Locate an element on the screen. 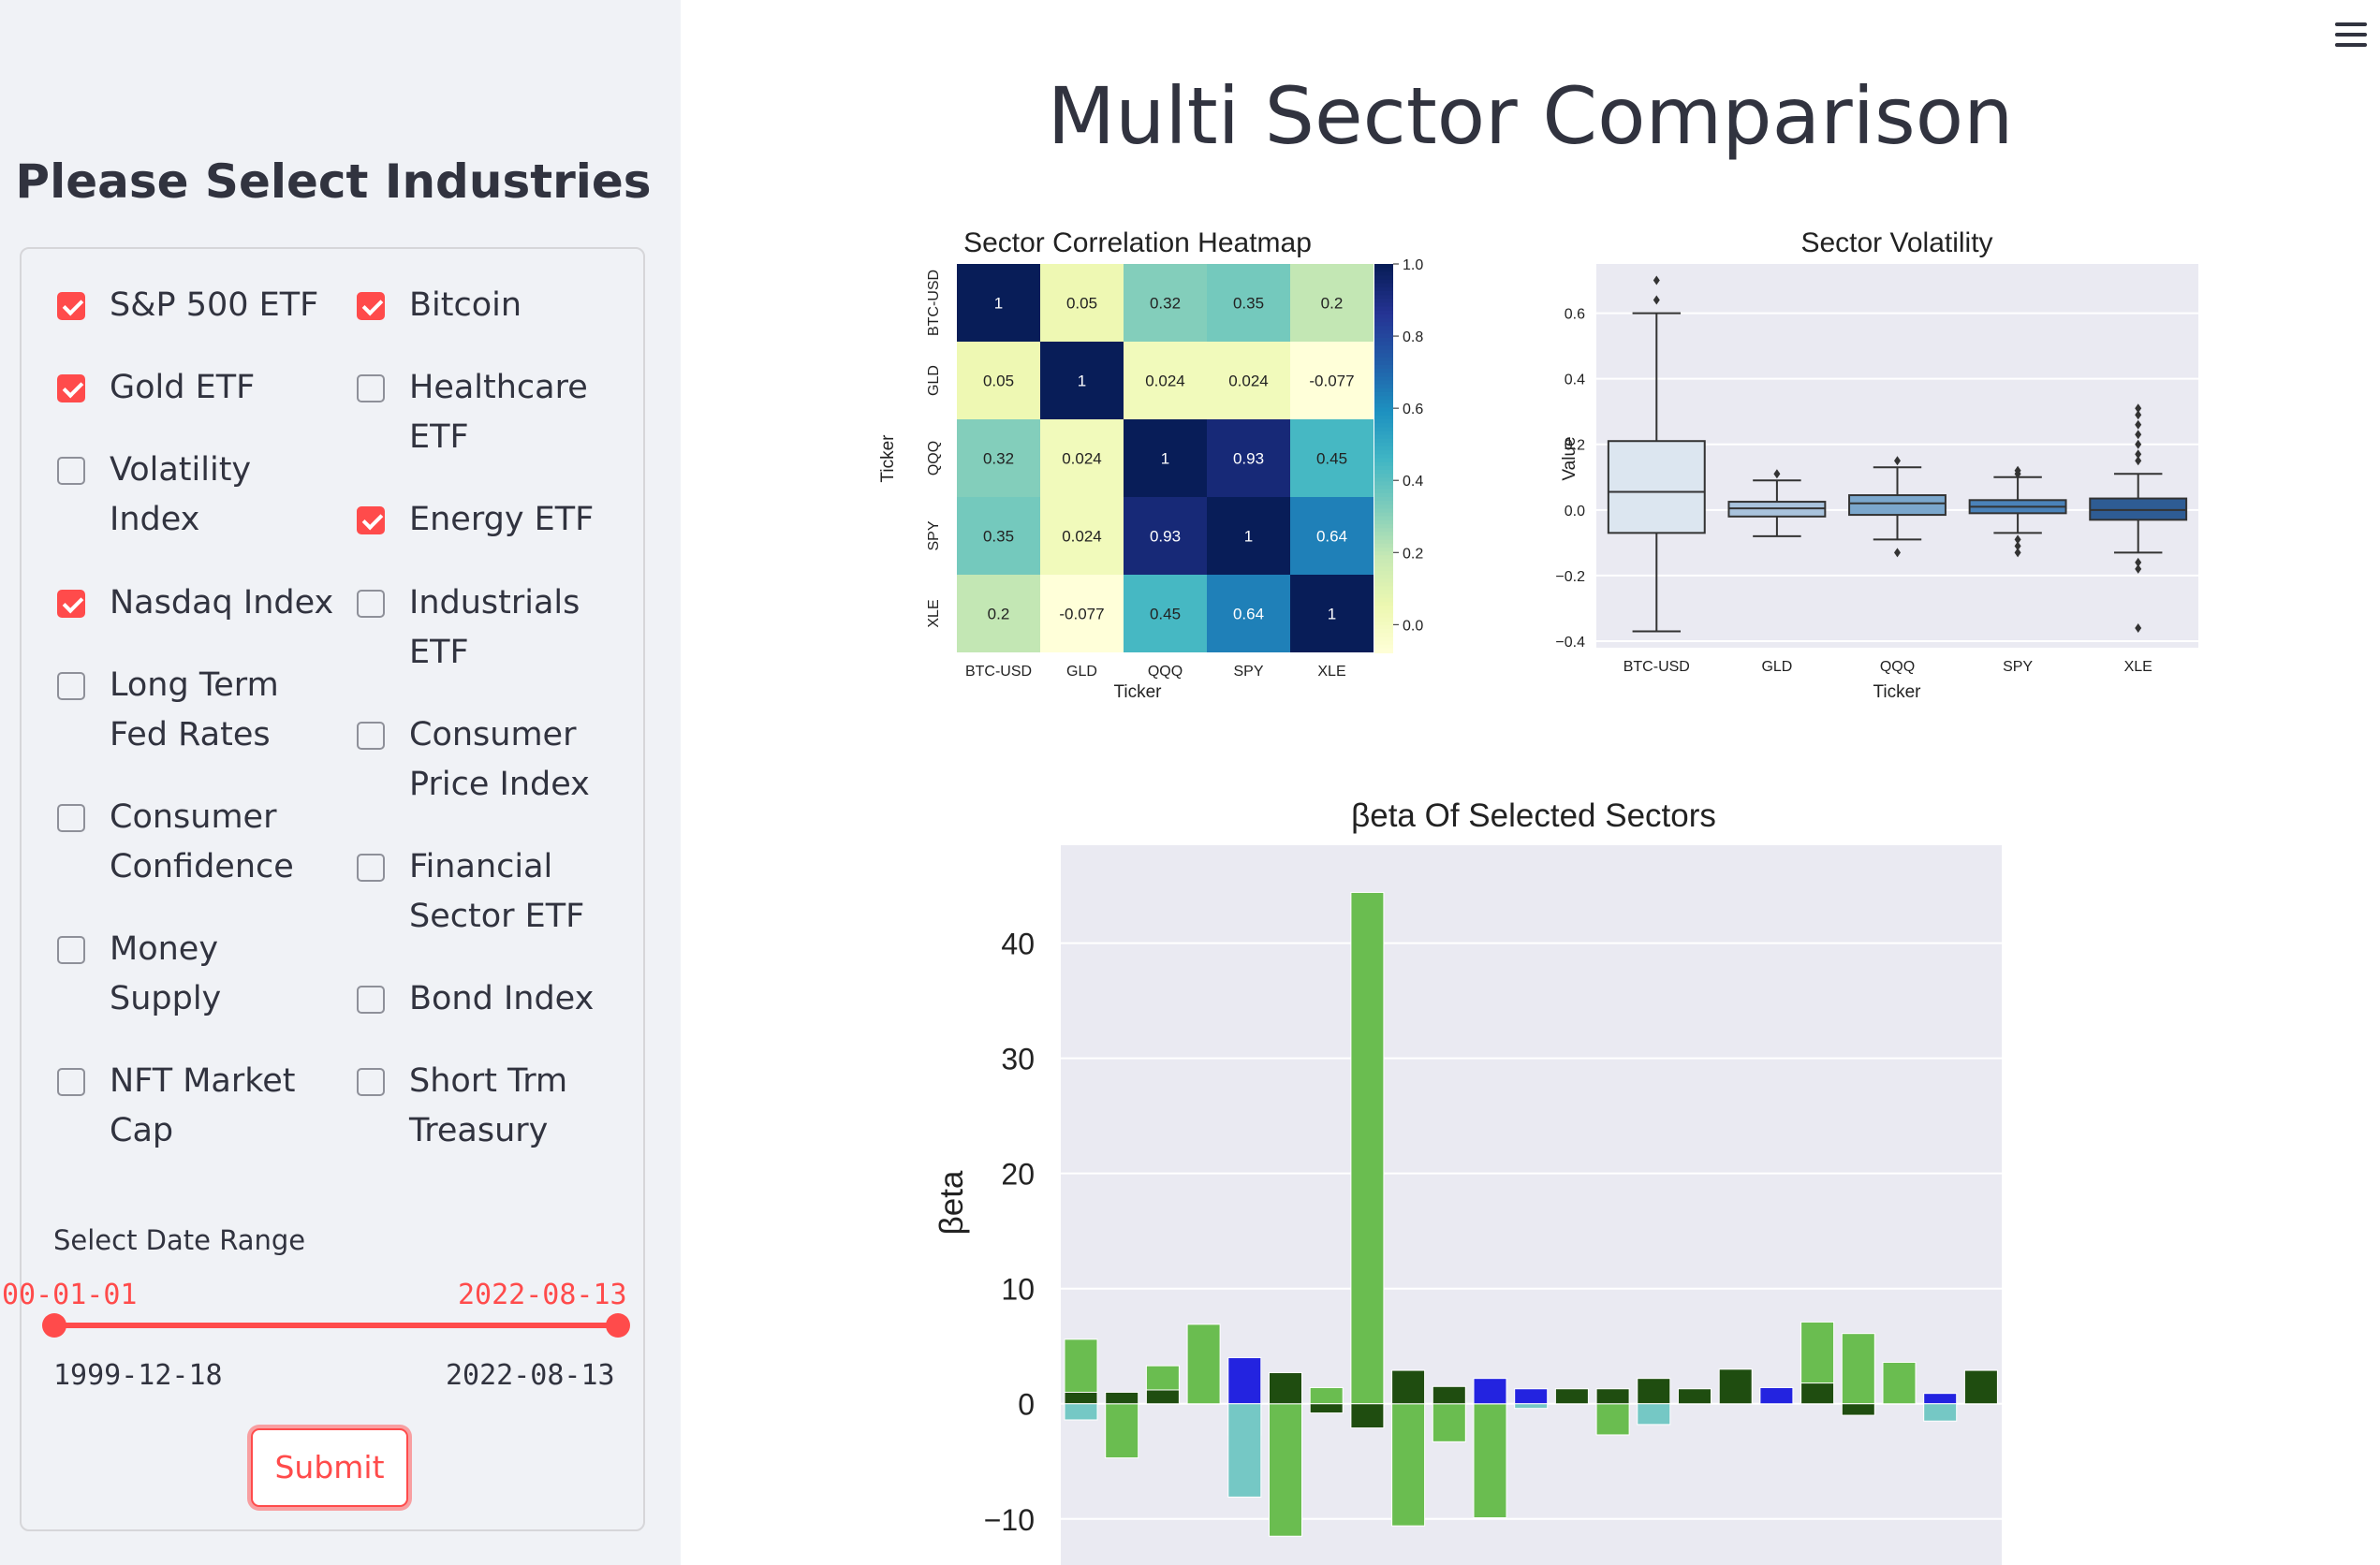  boxplot-x-tick: GLD is located at coordinates (1776, 667).